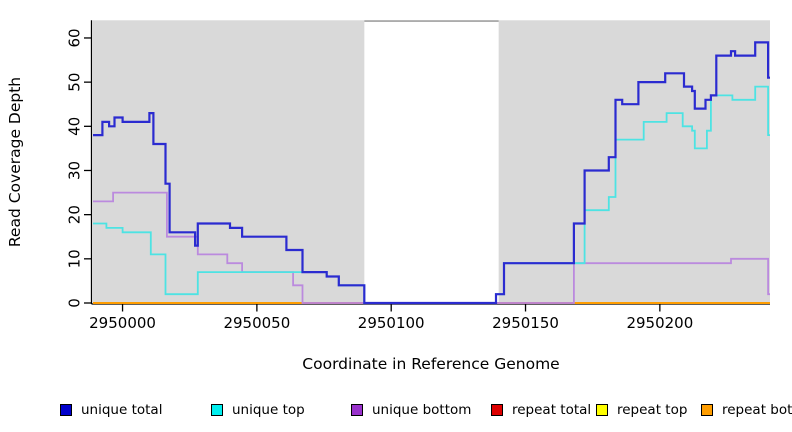  Describe the element at coordinates (74, 82) in the screenshot. I see `y-tick-label: 50` at that location.